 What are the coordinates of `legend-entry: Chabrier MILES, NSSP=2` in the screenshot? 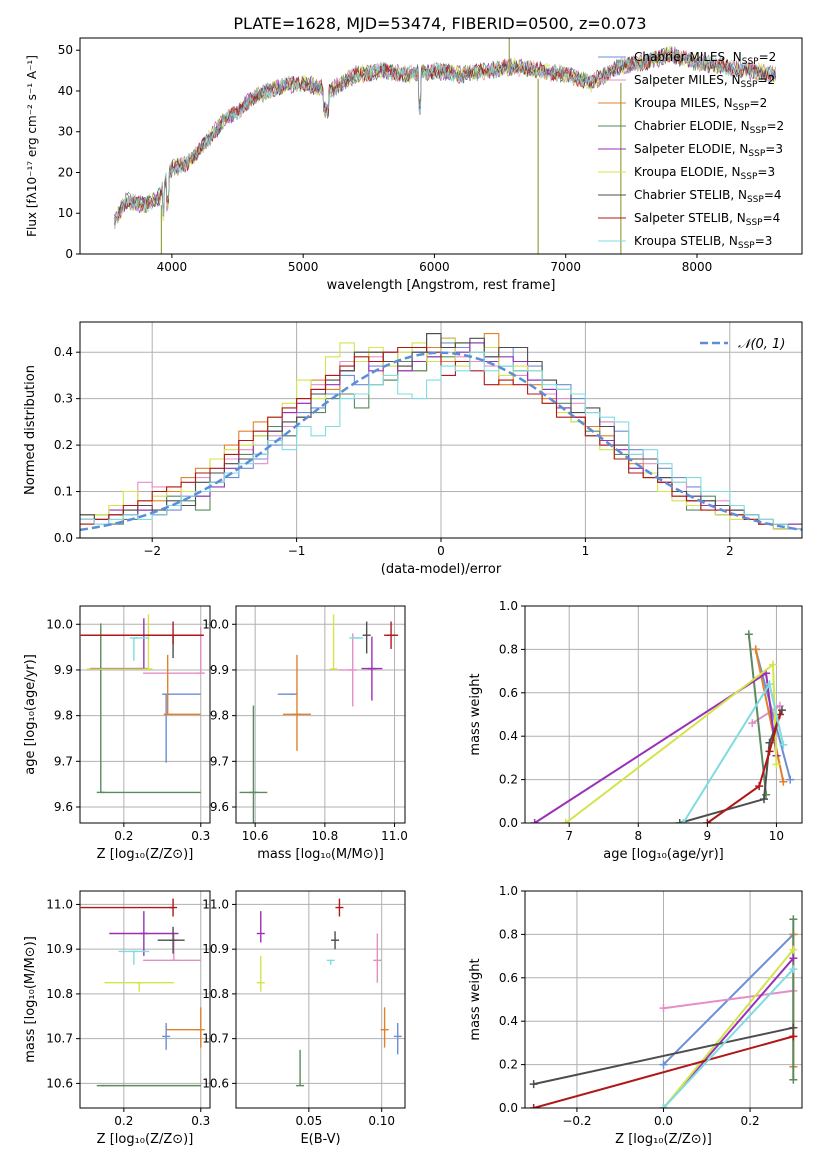 It's located at (705, 58).